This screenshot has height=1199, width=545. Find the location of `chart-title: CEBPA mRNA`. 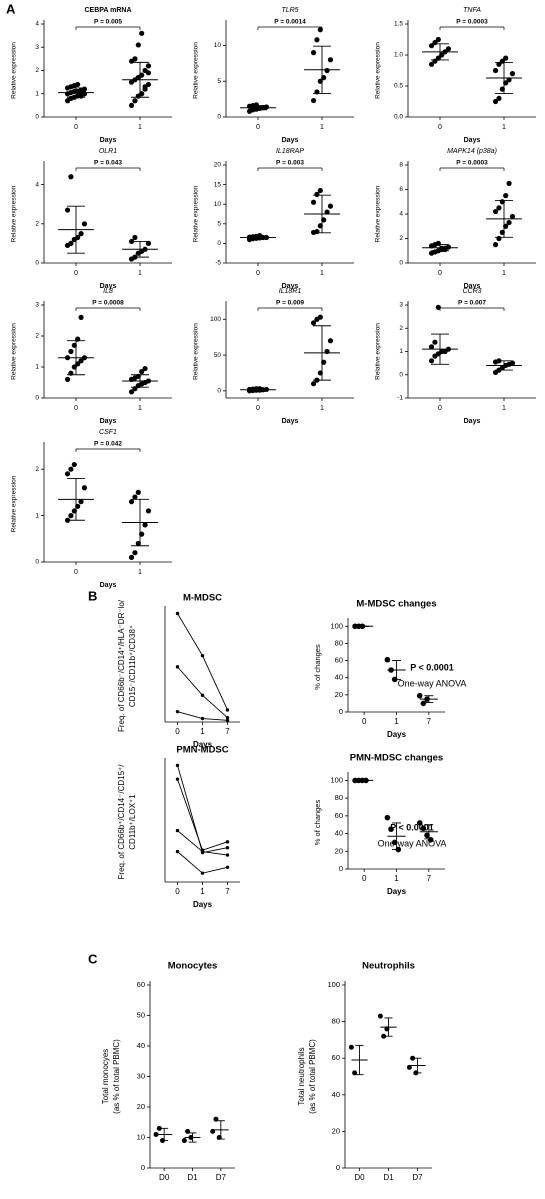

chart-title: CEBPA mRNA is located at coordinates (107, 10).